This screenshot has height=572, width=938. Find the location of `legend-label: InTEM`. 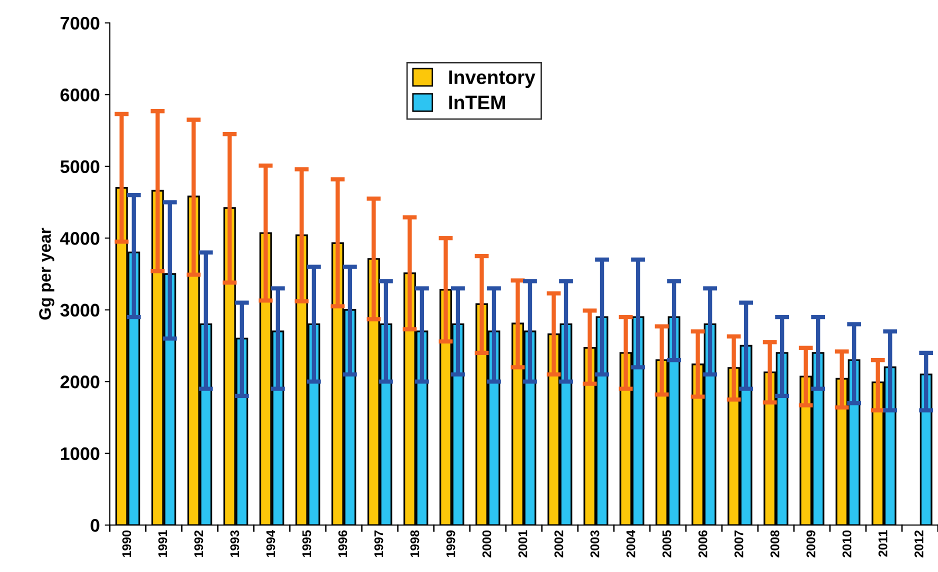

legend-label: InTEM is located at coordinates (477, 103).